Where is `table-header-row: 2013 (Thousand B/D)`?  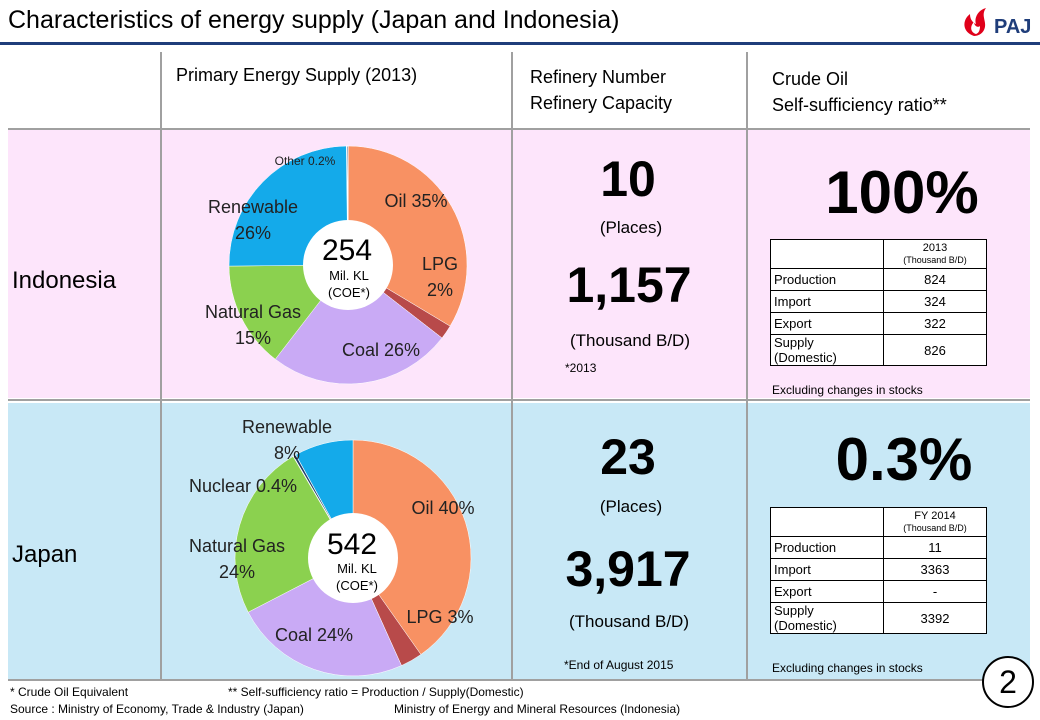
table-header-row: 2013 (Thousand B/D) is located at coordinates (878, 254).